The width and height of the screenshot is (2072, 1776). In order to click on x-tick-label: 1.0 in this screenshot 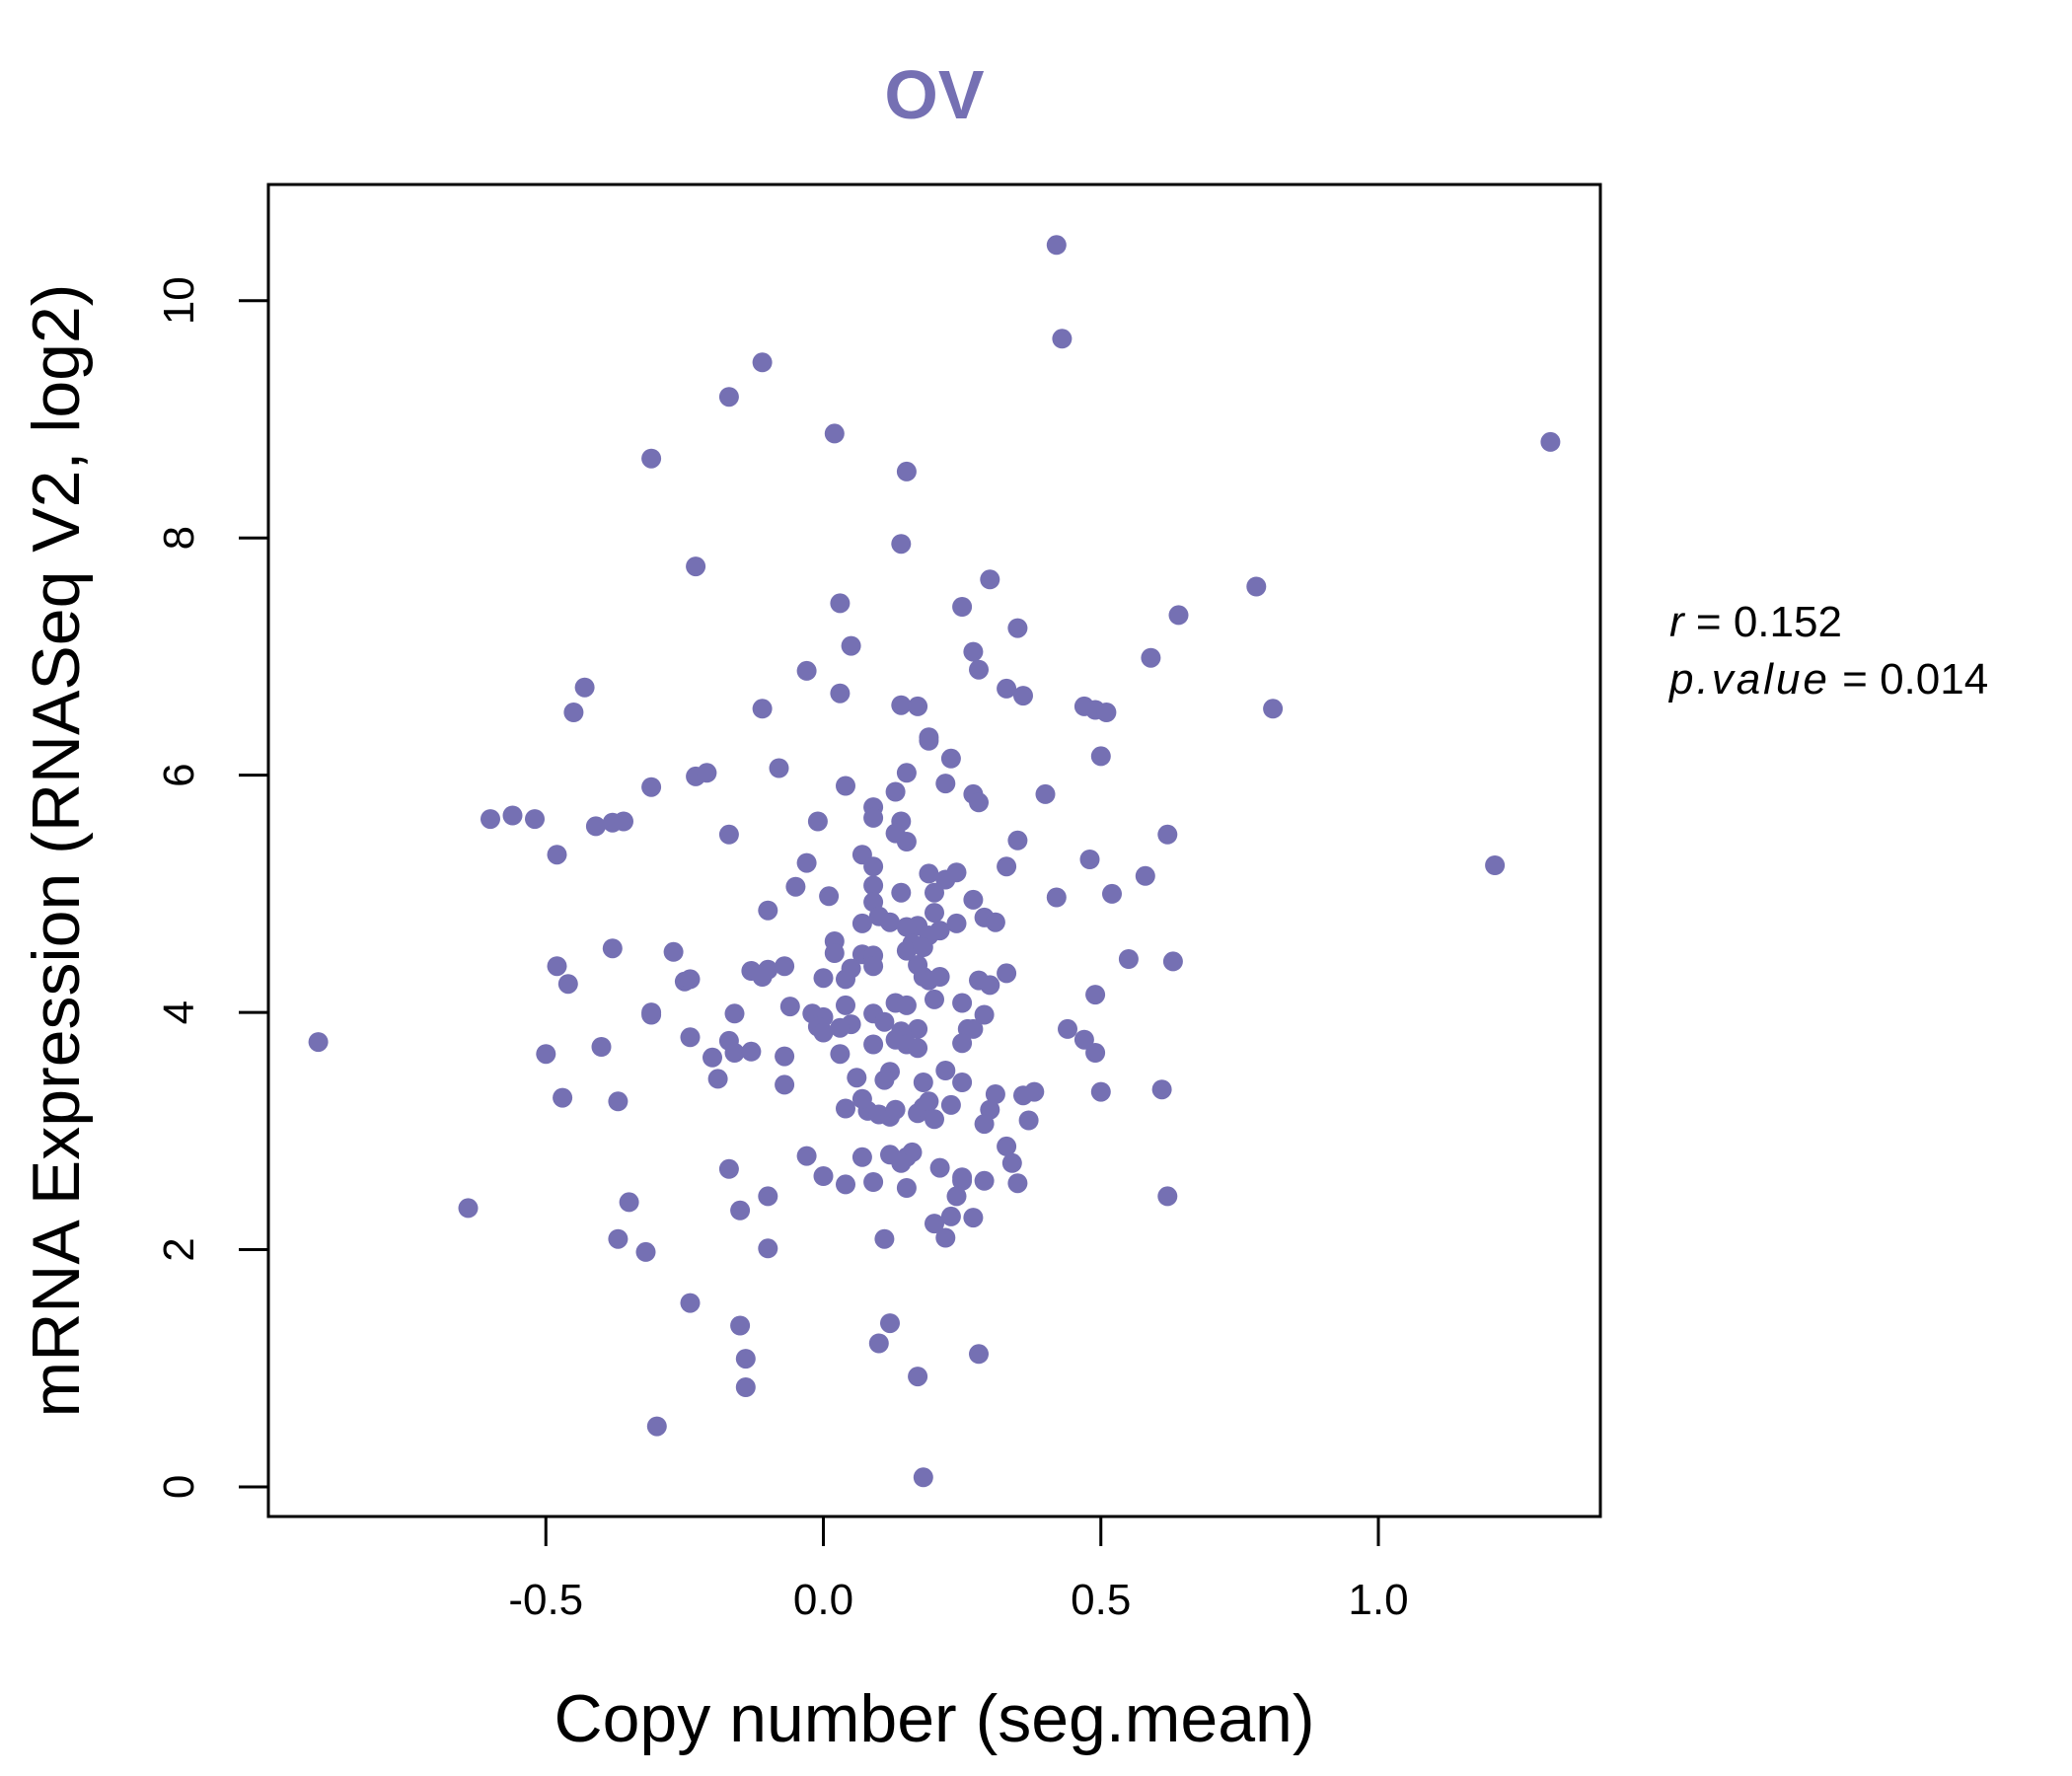, I will do `click(1378, 1600)`.